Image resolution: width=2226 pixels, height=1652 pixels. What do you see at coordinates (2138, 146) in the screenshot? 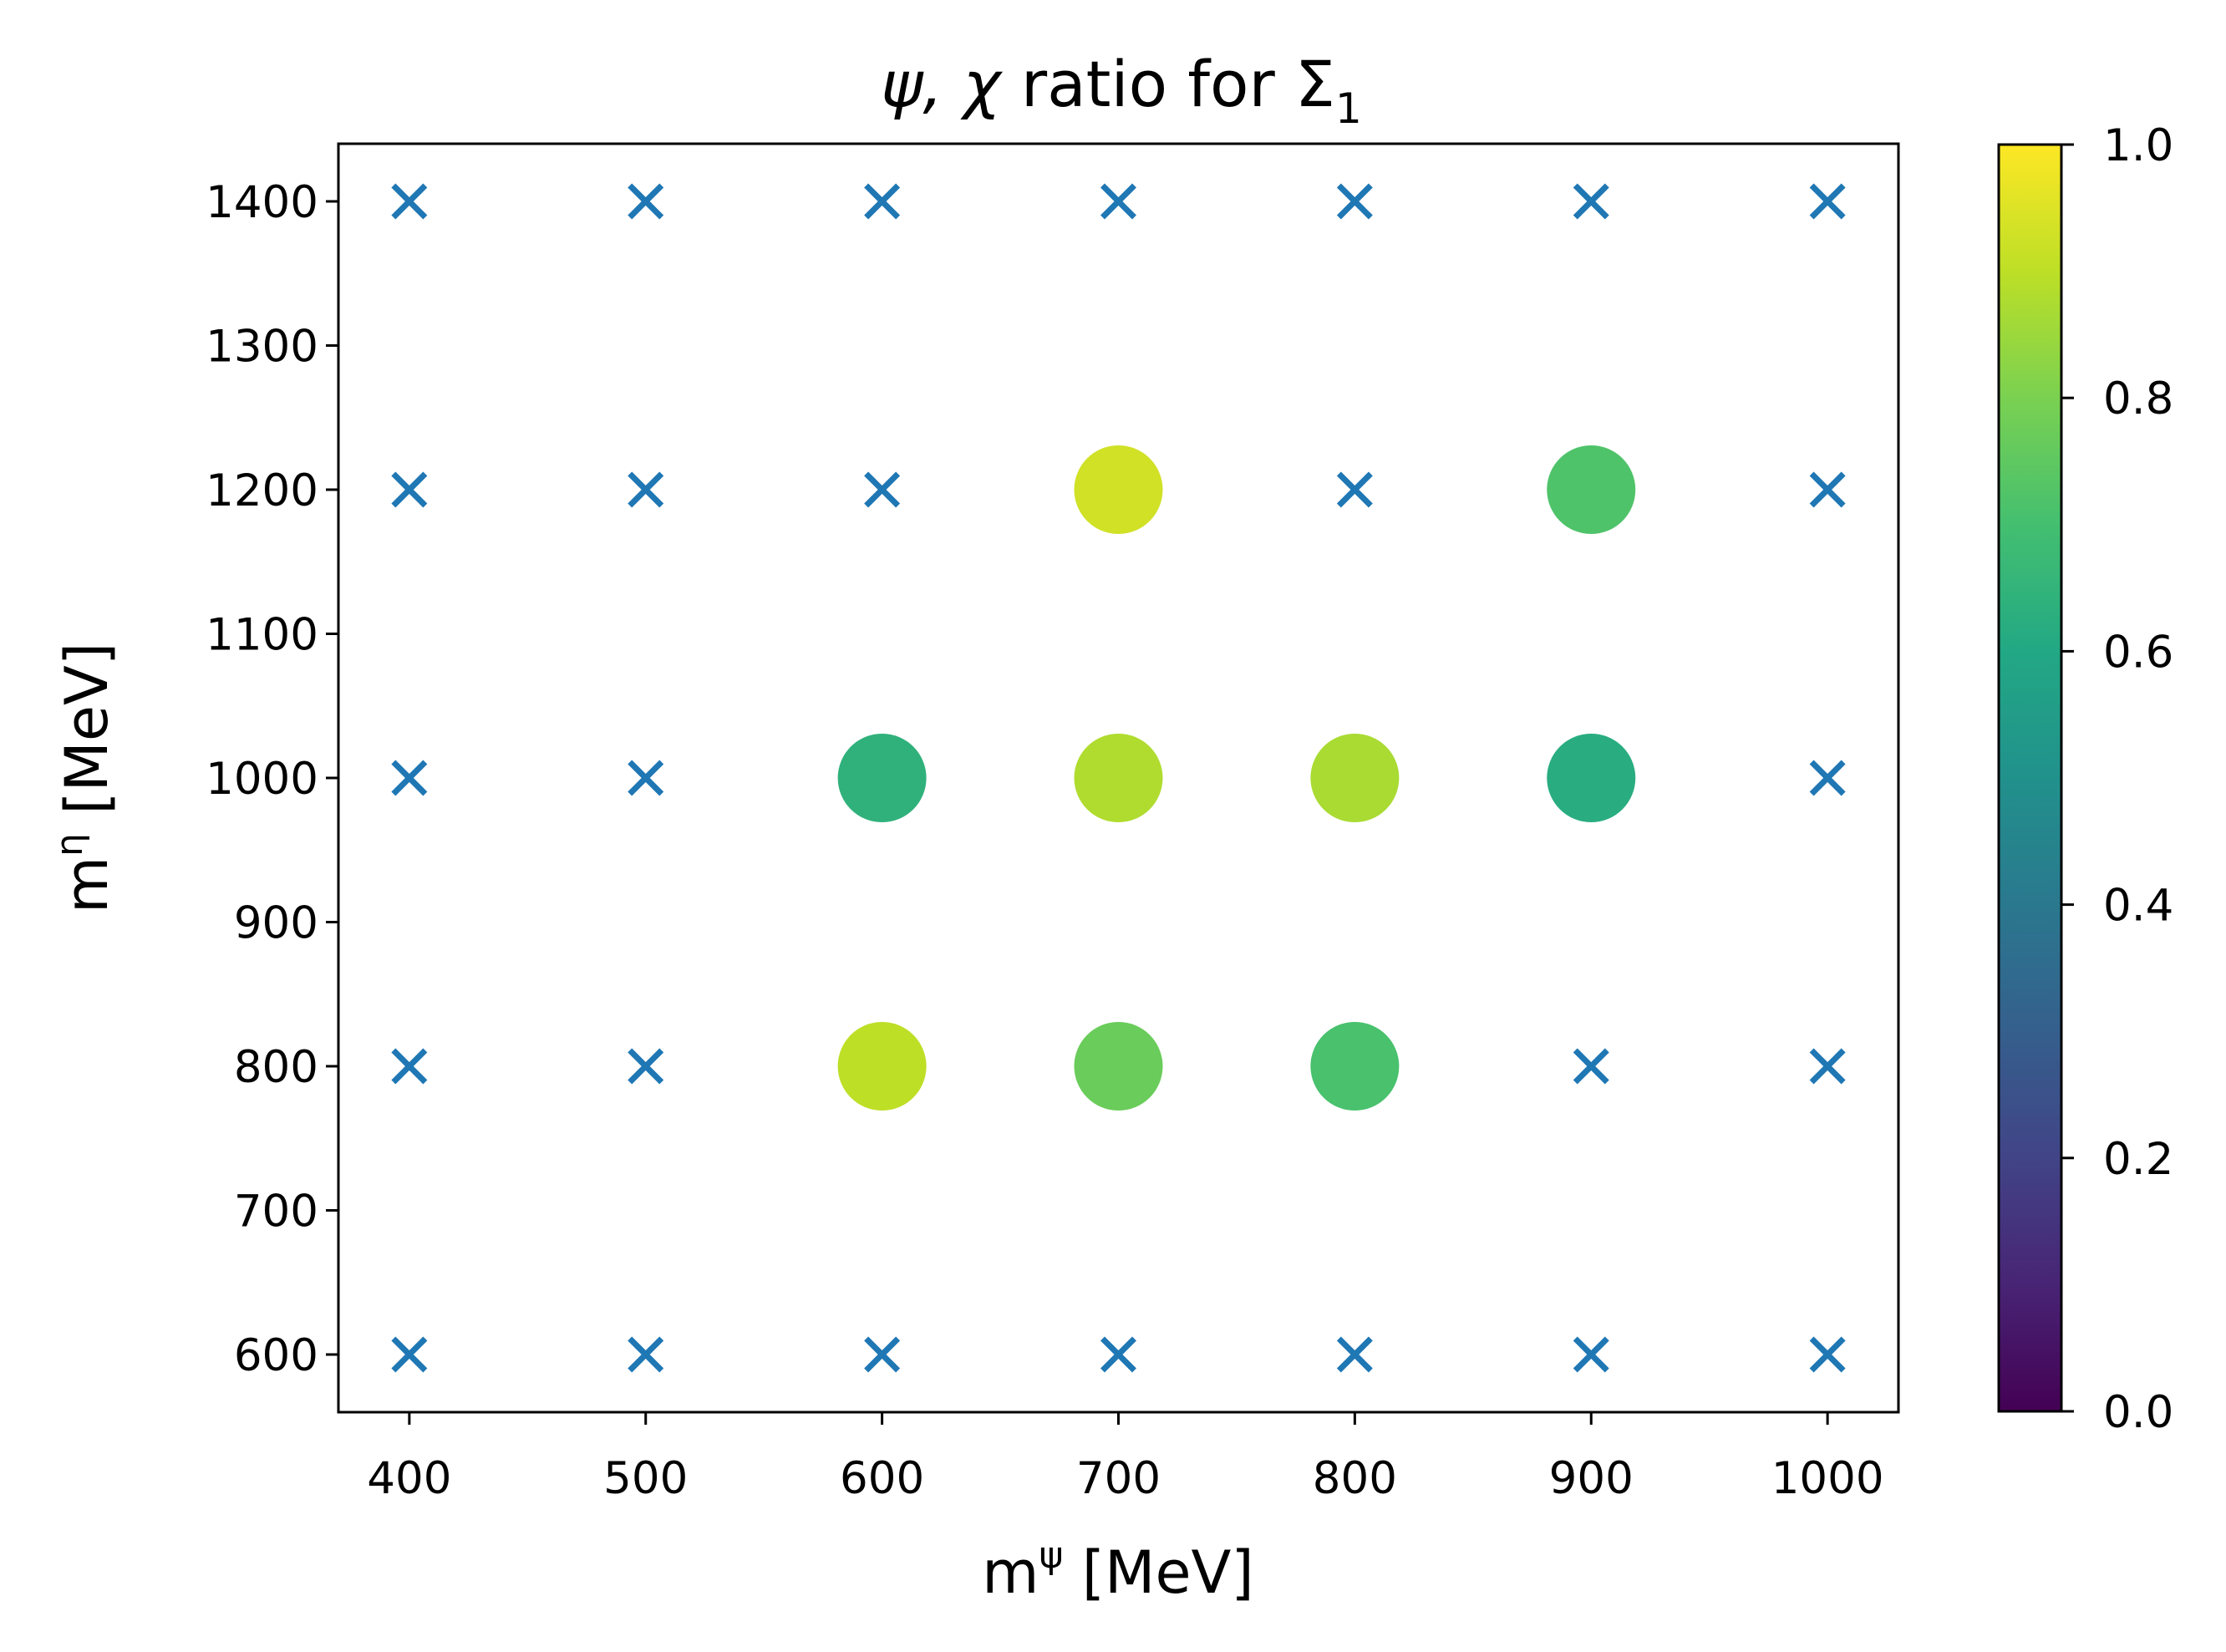
I see `colorbar-tick-label: 1.0` at bounding box center [2138, 146].